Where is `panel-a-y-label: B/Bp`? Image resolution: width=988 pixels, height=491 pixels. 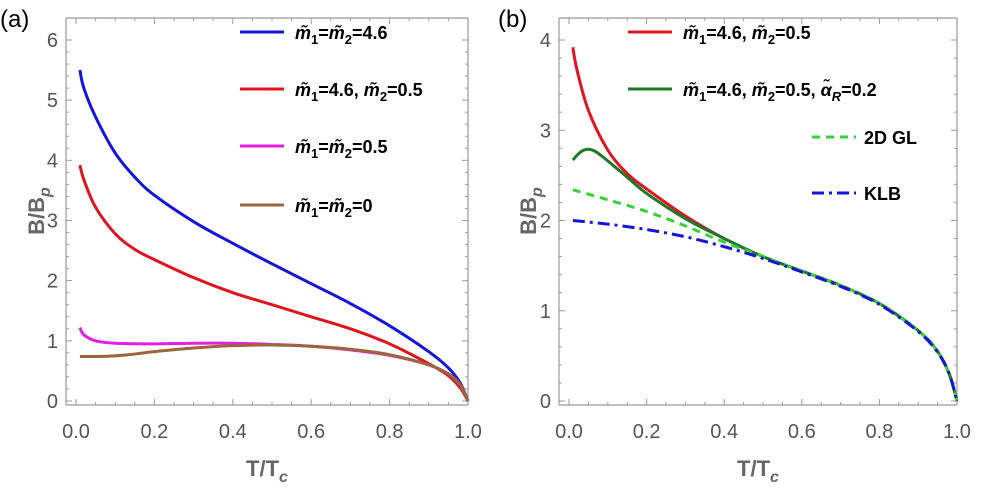
panel-a-y-label: B/Bp is located at coordinates (39, 211).